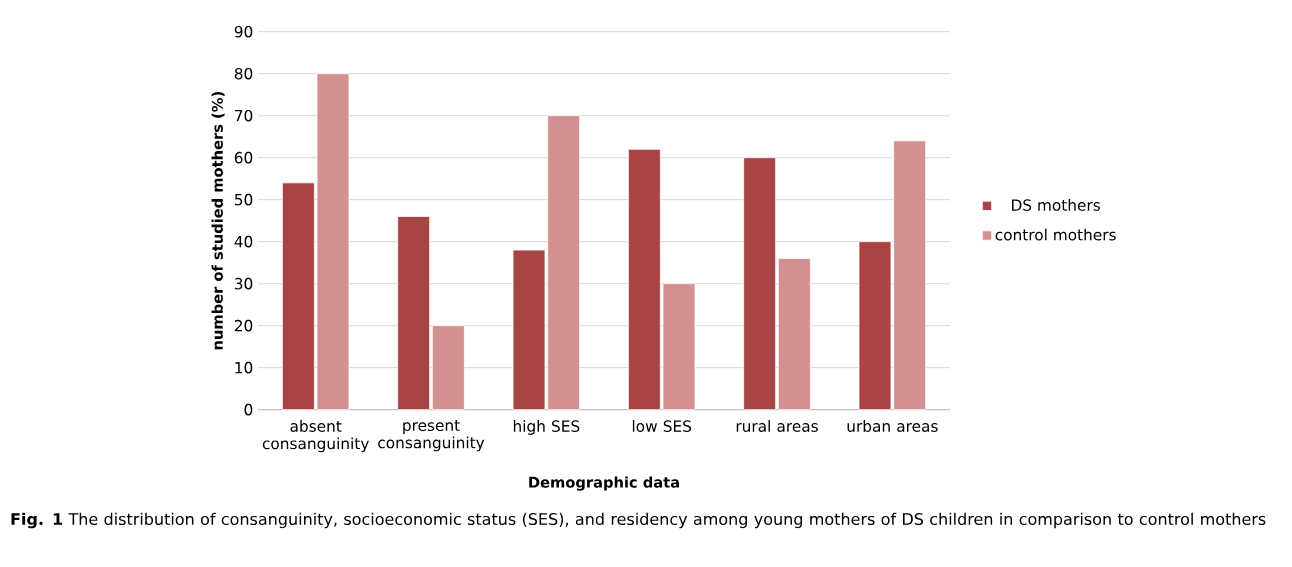 This screenshot has width=1292, height=567. Describe the element at coordinates (243, 242) in the screenshot. I see `y-tick-label: 40` at that location.